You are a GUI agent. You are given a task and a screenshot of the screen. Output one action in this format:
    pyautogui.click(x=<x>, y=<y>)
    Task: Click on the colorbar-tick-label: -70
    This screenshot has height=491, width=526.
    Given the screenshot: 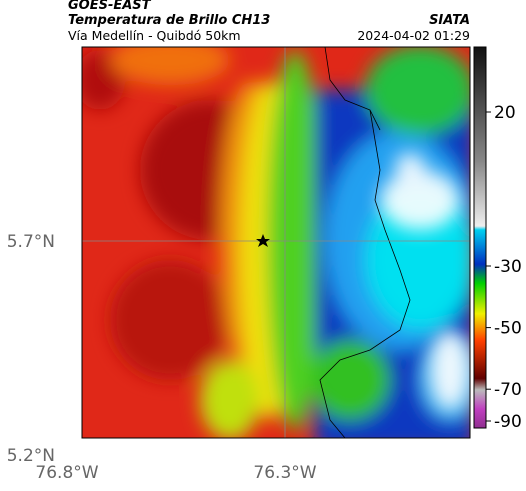 What is the action you would take?
    pyautogui.click(x=508, y=390)
    